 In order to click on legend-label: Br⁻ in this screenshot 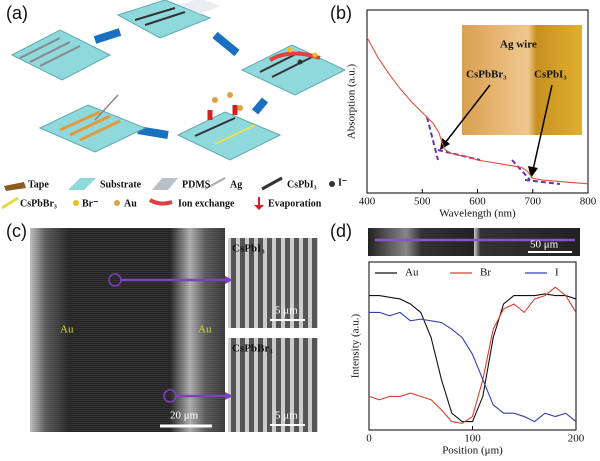, I will do `click(90, 203)`.